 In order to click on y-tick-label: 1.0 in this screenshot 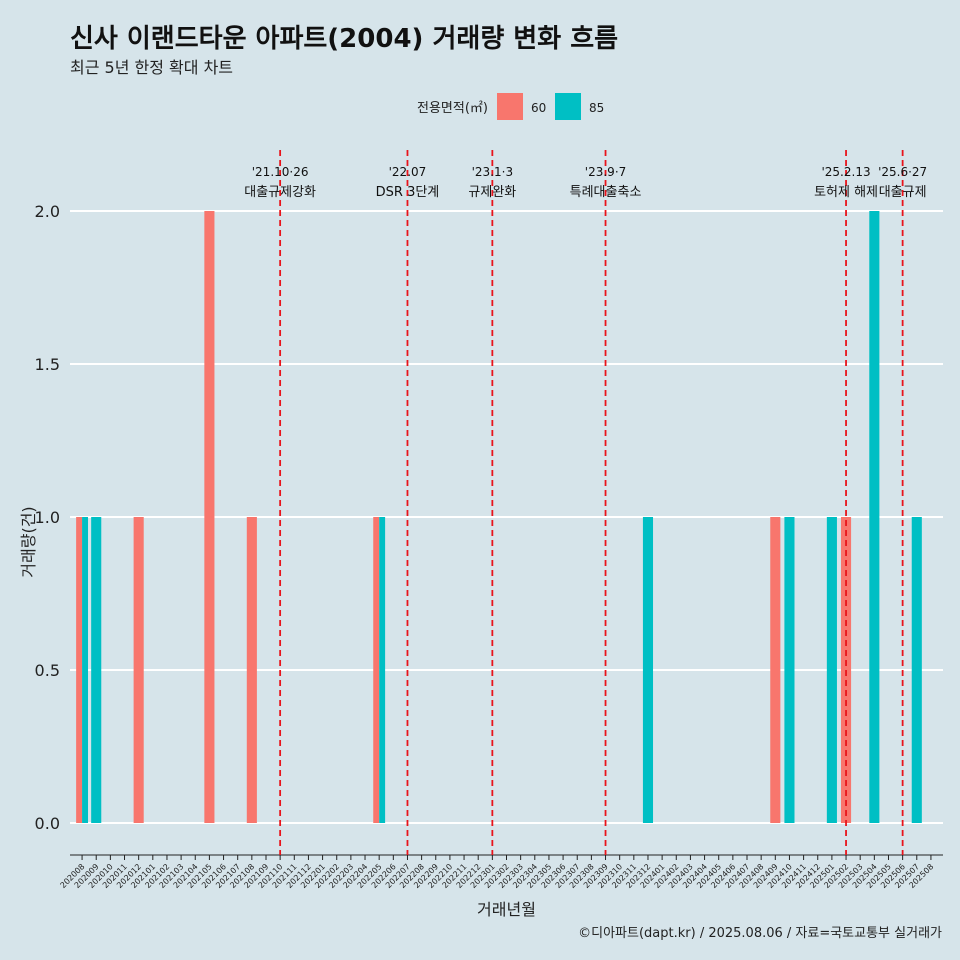, I will do `click(47, 517)`.